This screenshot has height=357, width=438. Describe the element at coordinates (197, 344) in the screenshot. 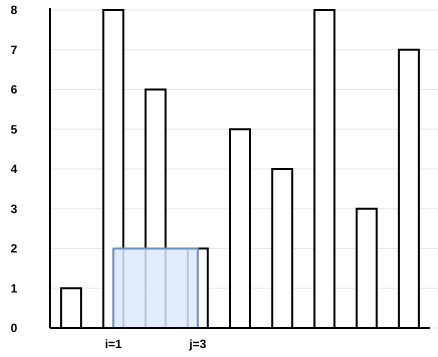

I see `text: j=3` at that location.